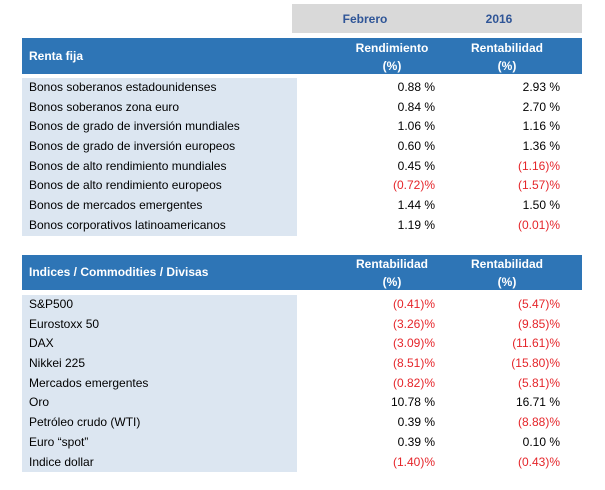  Describe the element at coordinates (302, 206) in the screenshot. I see `table-row: Bonos de mercados emergentes 1.44 % 1.50 %` at that location.